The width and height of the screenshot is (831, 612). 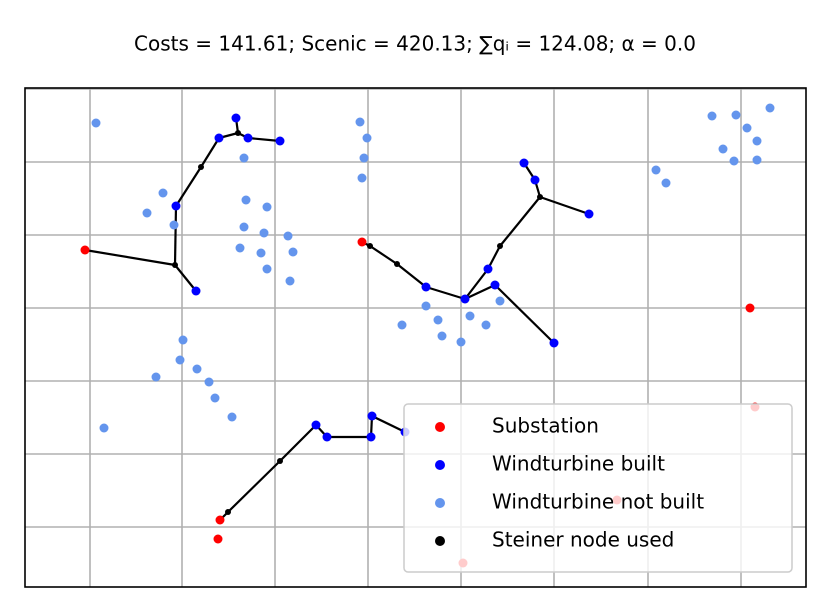 What do you see at coordinates (545, 426) in the screenshot?
I see `legend-label: Substation` at bounding box center [545, 426].